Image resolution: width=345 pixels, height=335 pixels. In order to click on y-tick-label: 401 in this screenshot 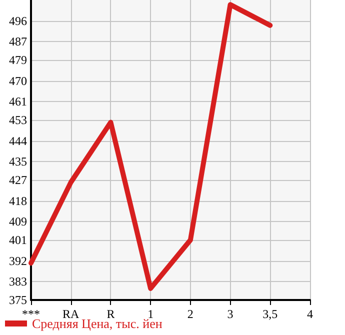, I will do `click(18, 240)`.